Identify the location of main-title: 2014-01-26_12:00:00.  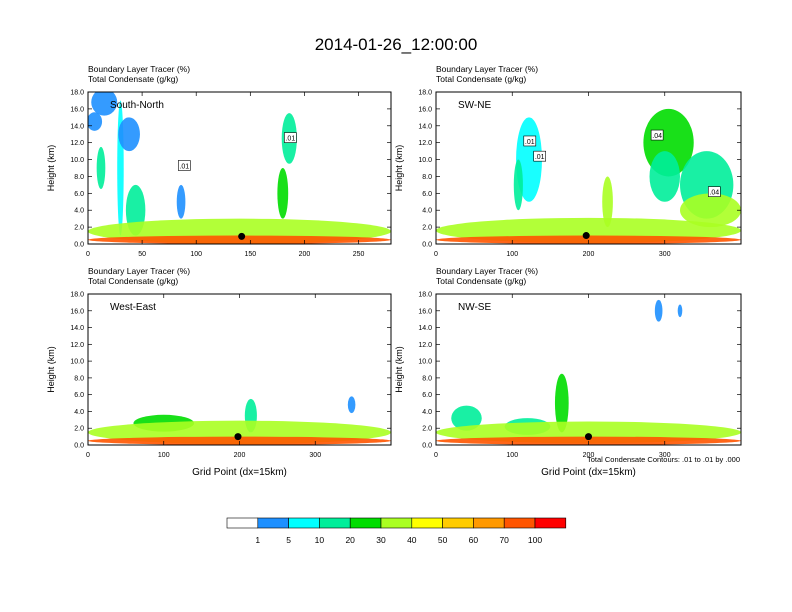
(396, 44).